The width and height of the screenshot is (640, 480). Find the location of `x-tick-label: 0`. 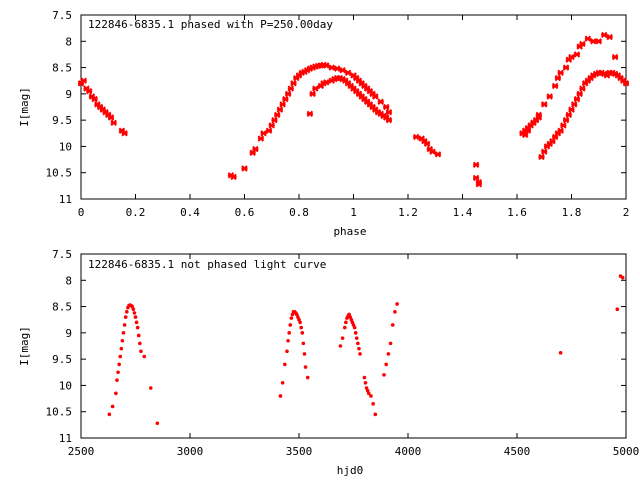

x-tick-label: 0 is located at coordinates (81, 212).